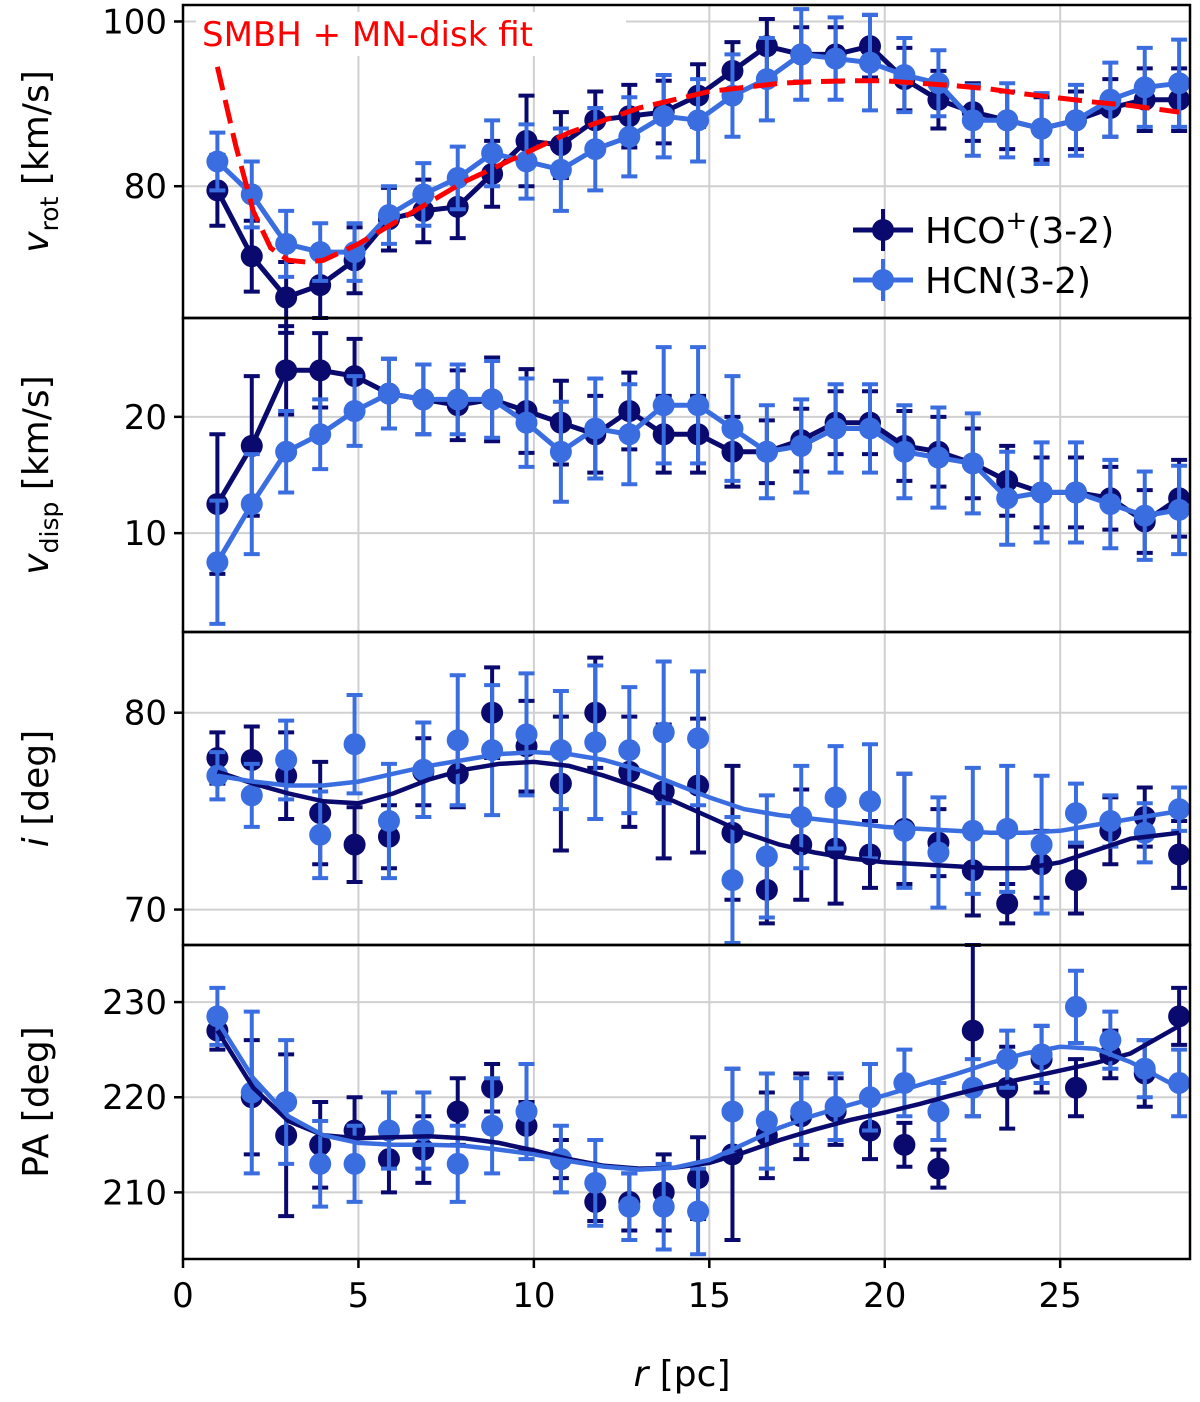  What do you see at coordinates (533, 1296) in the screenshot?
I see `x-tick-label: 10` at bounding box center [533, 1296].